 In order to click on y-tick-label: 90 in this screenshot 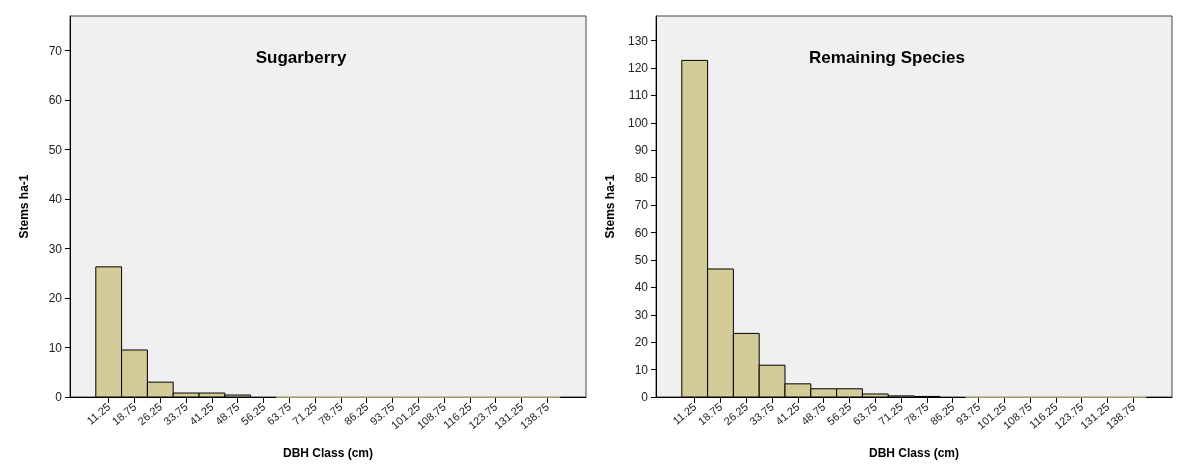, I will do `click(641, 150)`.